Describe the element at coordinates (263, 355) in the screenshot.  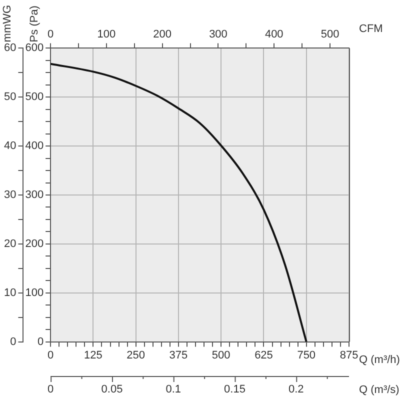
I see `x-tick-label: 625` at that location.